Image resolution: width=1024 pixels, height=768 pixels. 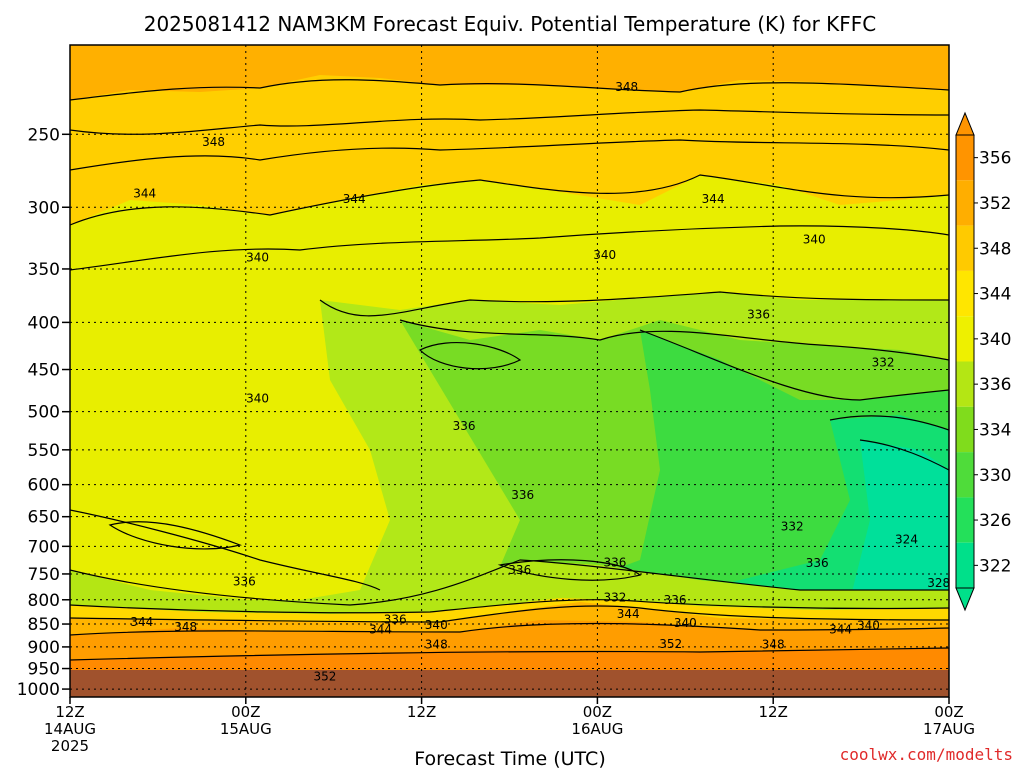 I want to click on y-tick-label: 600, so click(x=44, y=486).